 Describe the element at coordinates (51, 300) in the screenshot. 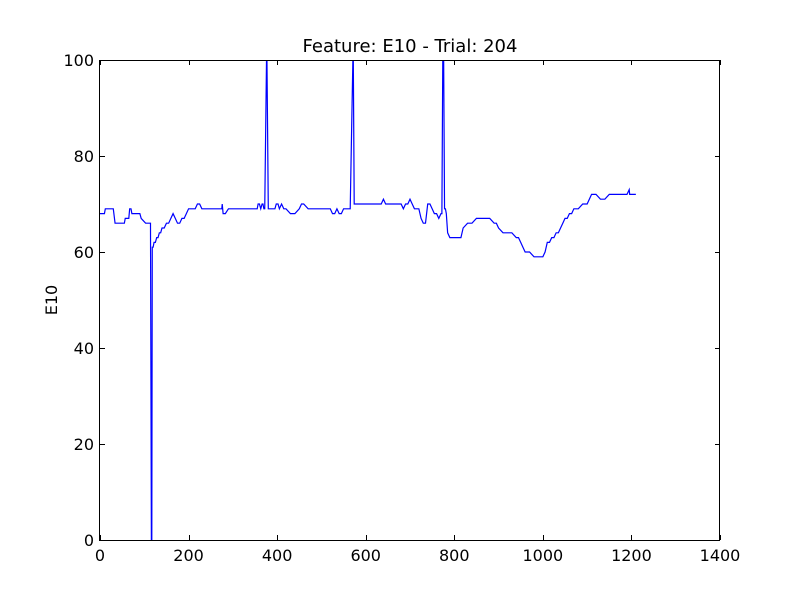

I see `y-axis-label: E10` at that location.